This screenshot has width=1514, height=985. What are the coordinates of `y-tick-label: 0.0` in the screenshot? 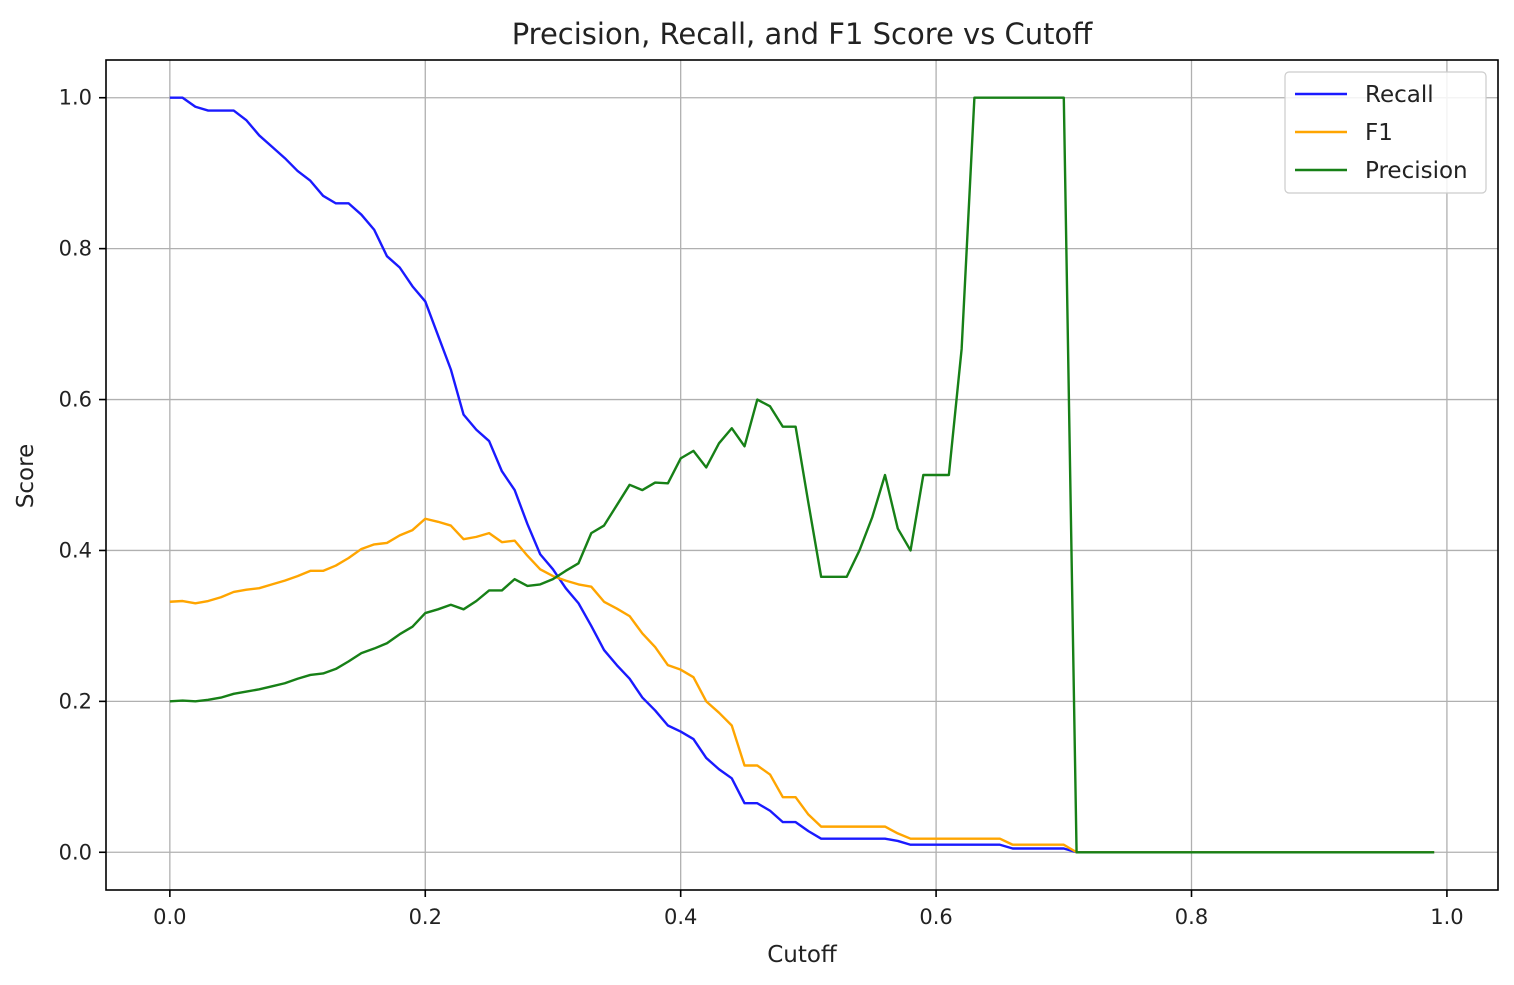 It's located at (75, 852).